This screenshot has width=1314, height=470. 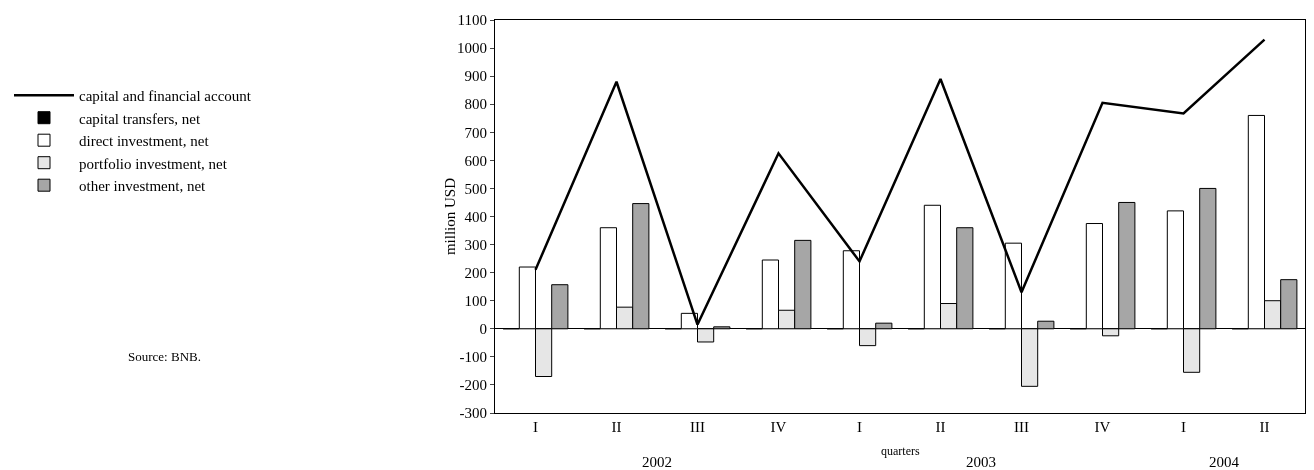 I want to click on y-tick-label: 1000, so click(x=472, y=48).